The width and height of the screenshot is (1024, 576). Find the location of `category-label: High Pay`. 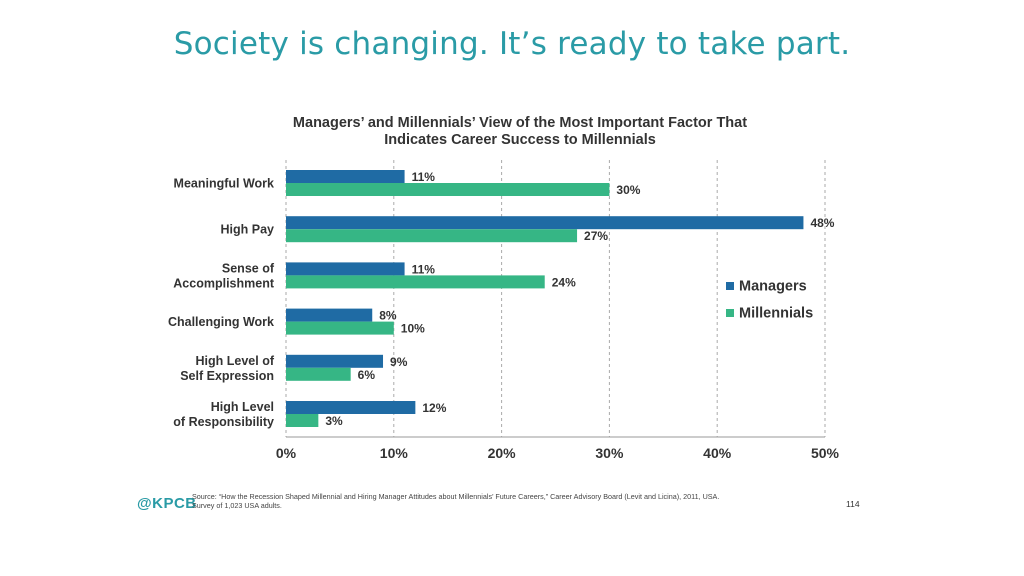

category-label: High Pay is located at coordinates (248, 230).